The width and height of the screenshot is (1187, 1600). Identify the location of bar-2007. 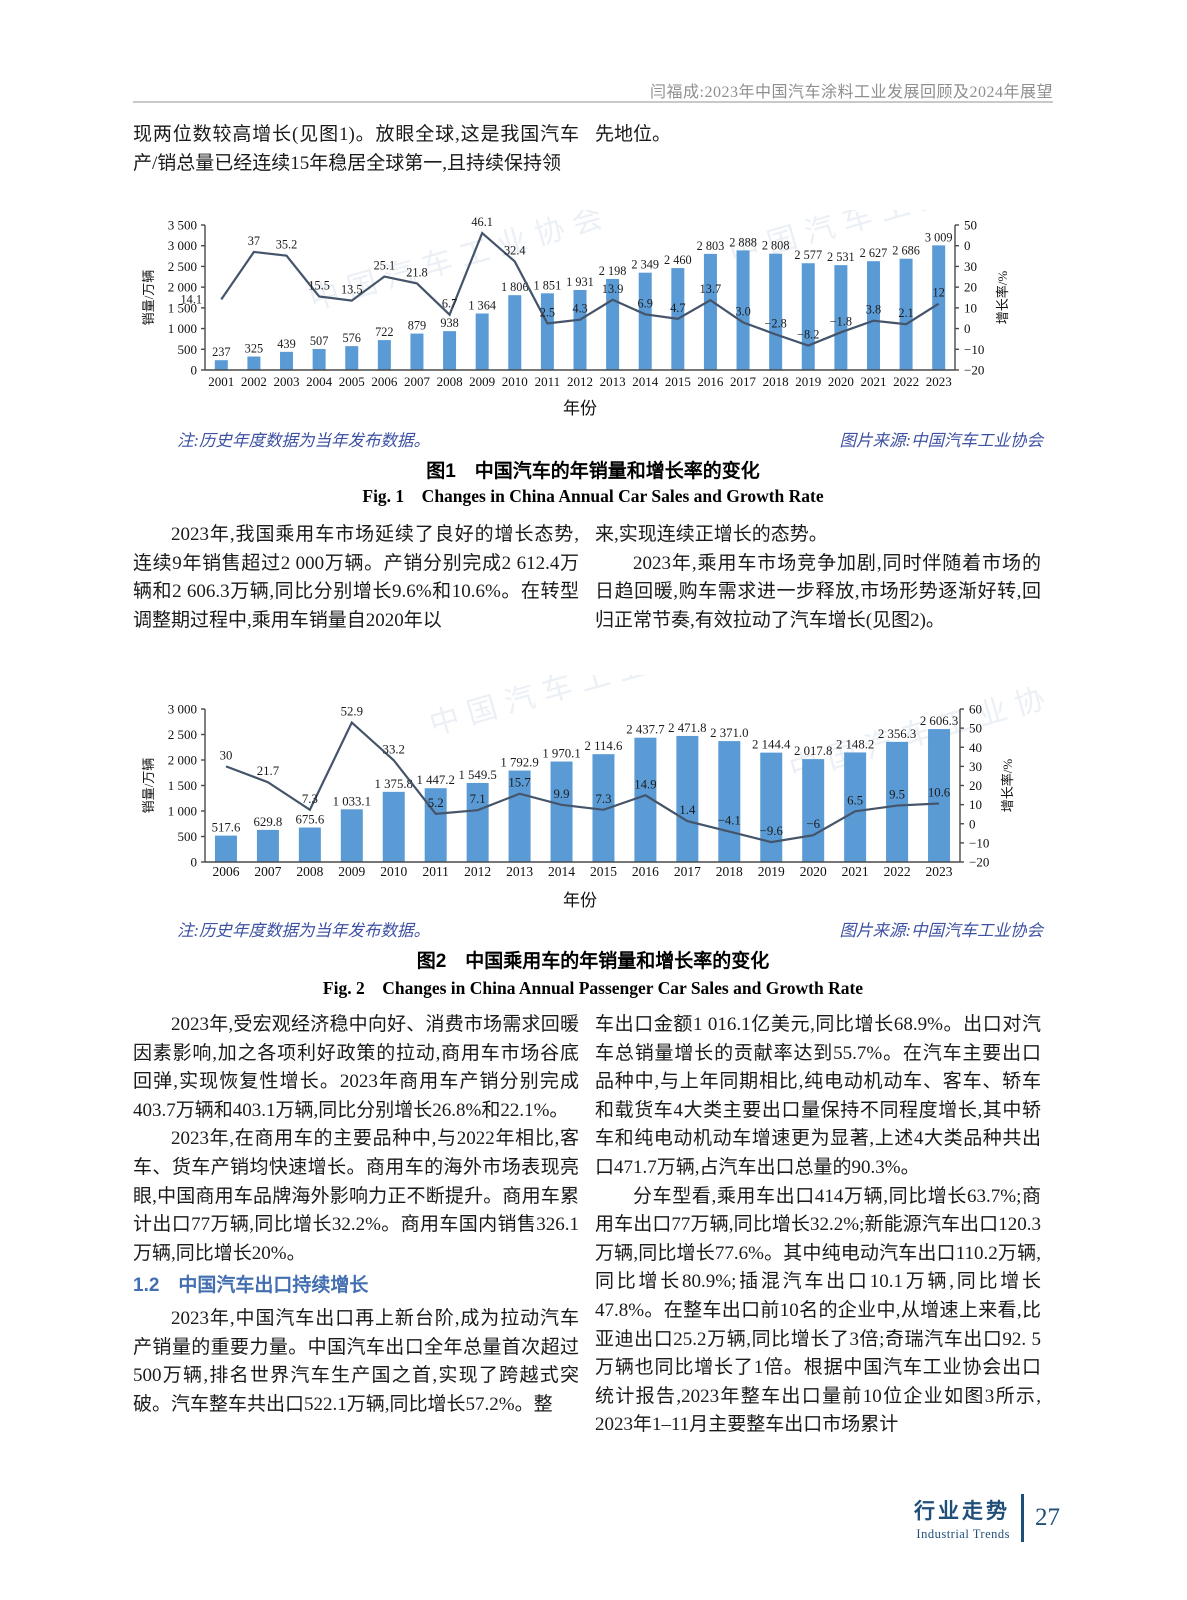
(267, 845).